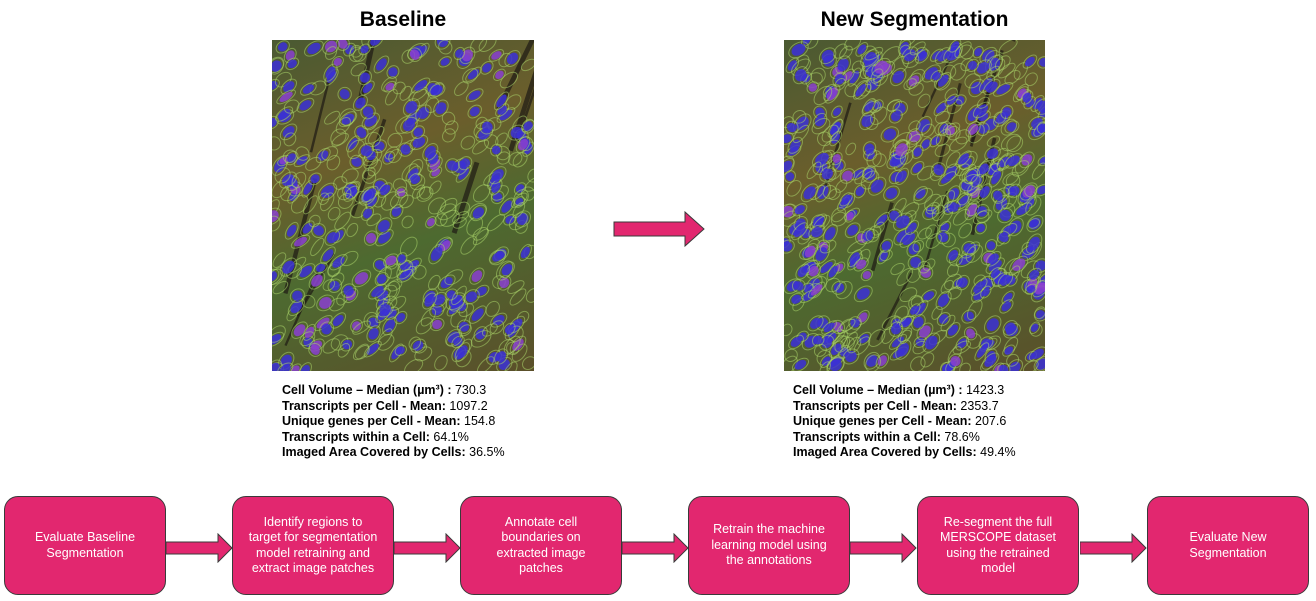 This screenshot has width=1316, height=601. Describe the element at coordinates (996, 452) in the screenshot. I see `metric-value: 49.4%` at that location.